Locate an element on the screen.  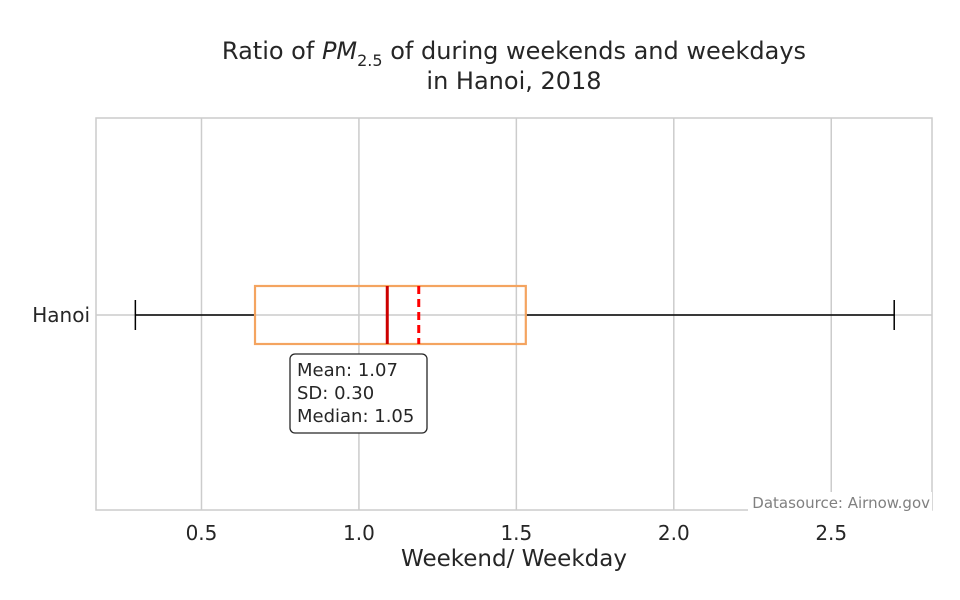
stats-annotation: Mean: 1.07 SD: 0.30 Median: 1.05 is located at coordinates (358, 393).